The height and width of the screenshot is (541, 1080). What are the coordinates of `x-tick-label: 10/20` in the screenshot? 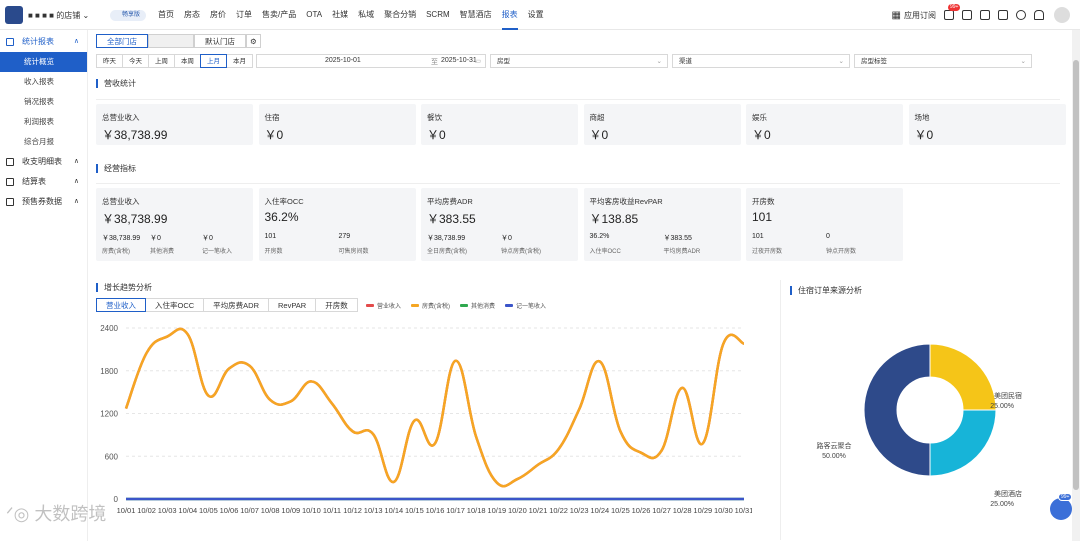 It's located at (517, 510).